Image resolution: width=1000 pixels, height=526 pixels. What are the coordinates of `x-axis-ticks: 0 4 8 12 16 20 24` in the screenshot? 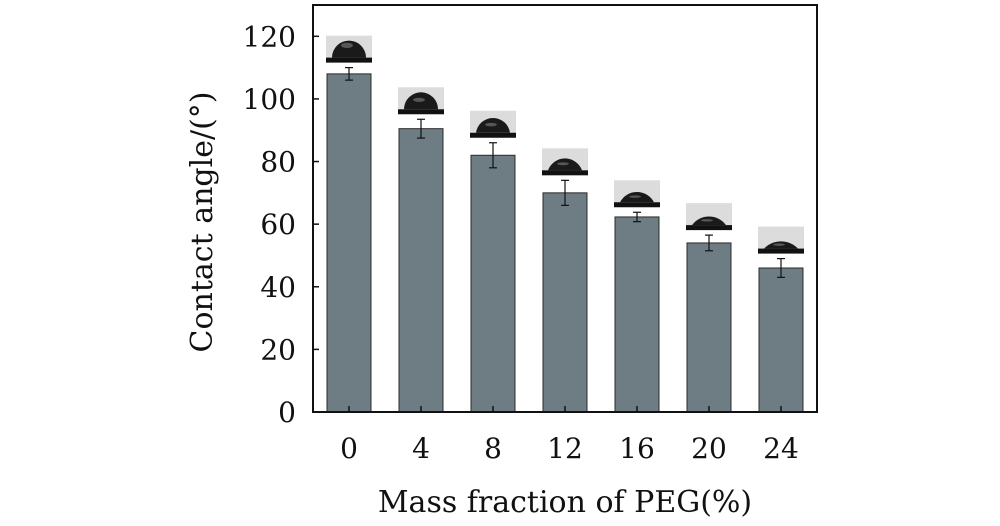 It's located at (569, 435).